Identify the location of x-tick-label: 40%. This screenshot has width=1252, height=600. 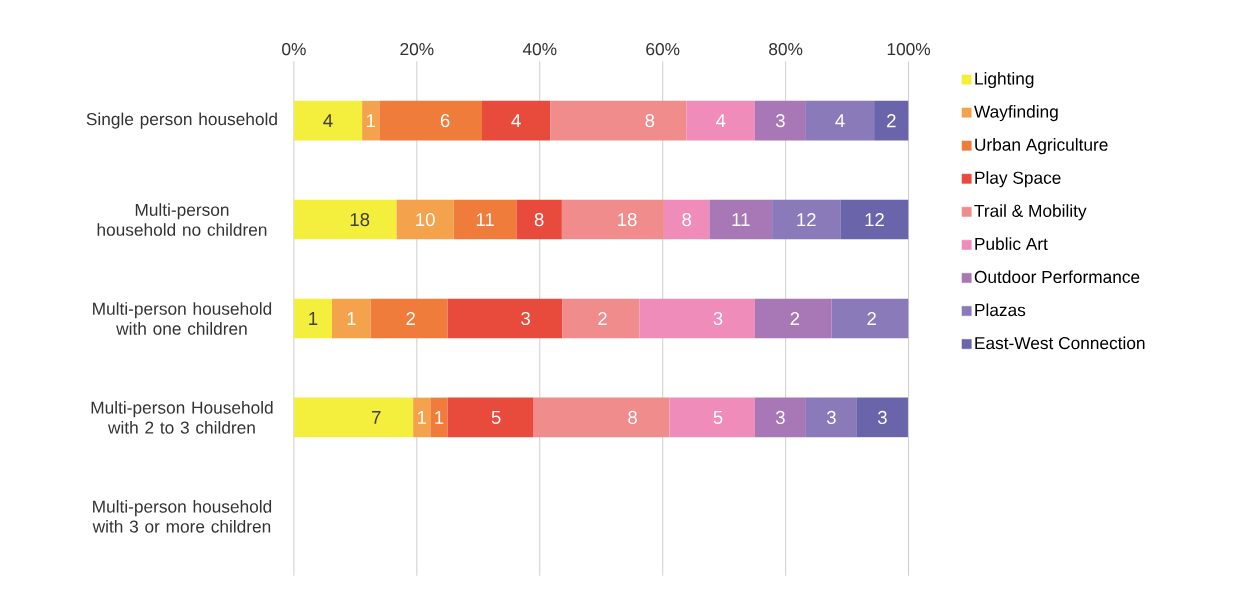
(539, 49).